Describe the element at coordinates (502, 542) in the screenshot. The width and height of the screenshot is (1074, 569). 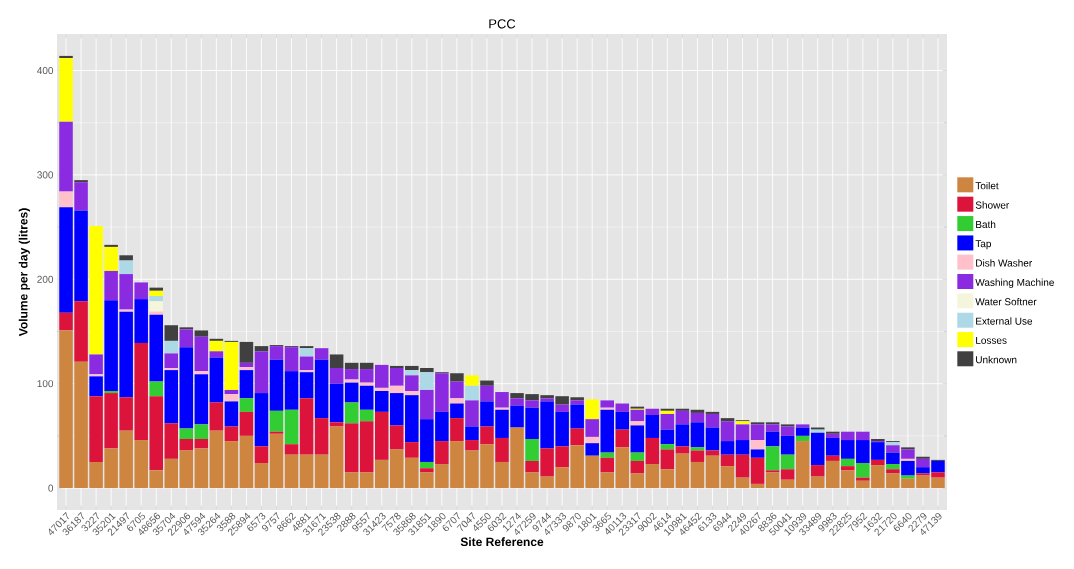
I see `x-axis-title: Site Reference` at that location.